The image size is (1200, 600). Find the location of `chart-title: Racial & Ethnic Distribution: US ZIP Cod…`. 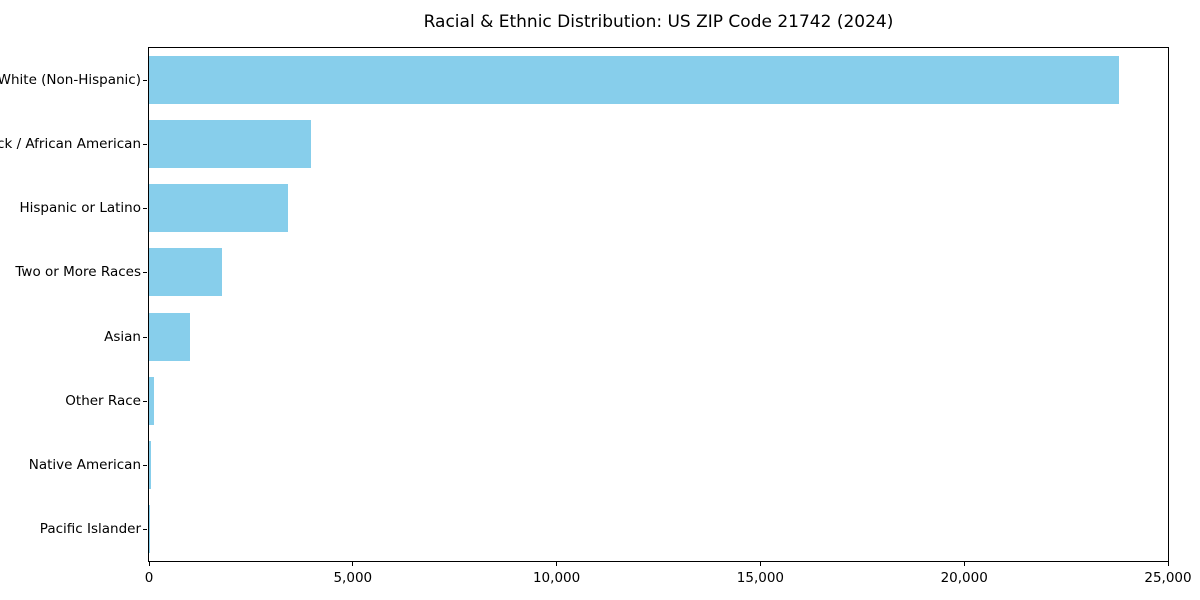

chart-title: Racial & Ethnic Distribution: US ZIP Cod… is located at coordinates (658, 22).